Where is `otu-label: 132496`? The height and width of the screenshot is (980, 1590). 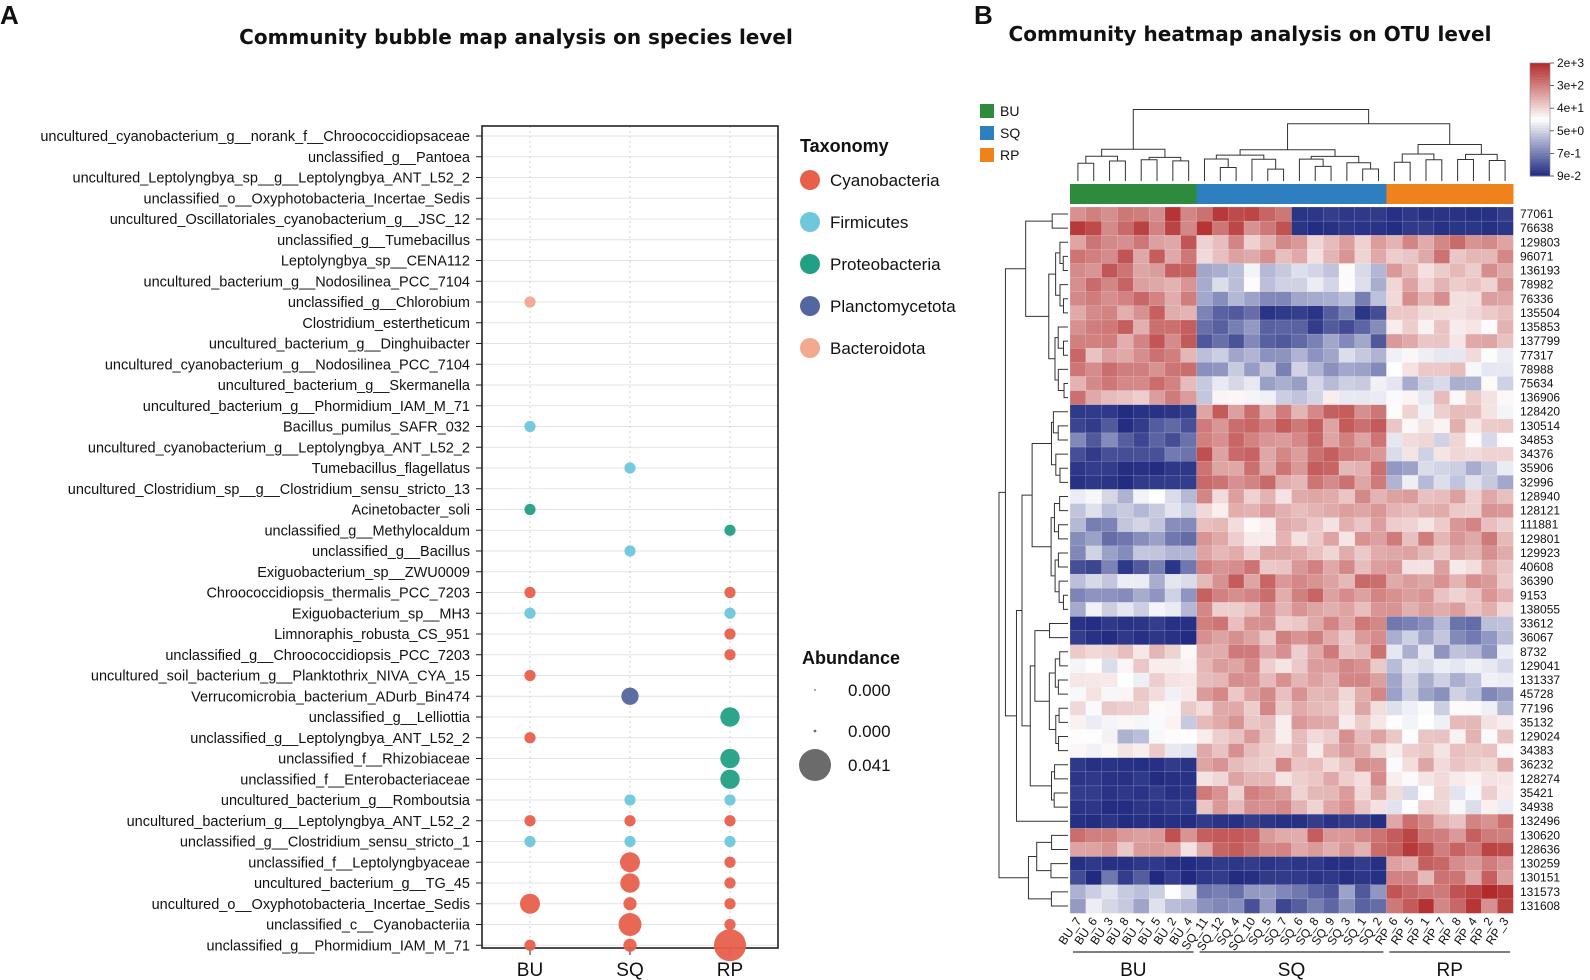 otu-label: 132496 is located at coordinates (1540, 821).